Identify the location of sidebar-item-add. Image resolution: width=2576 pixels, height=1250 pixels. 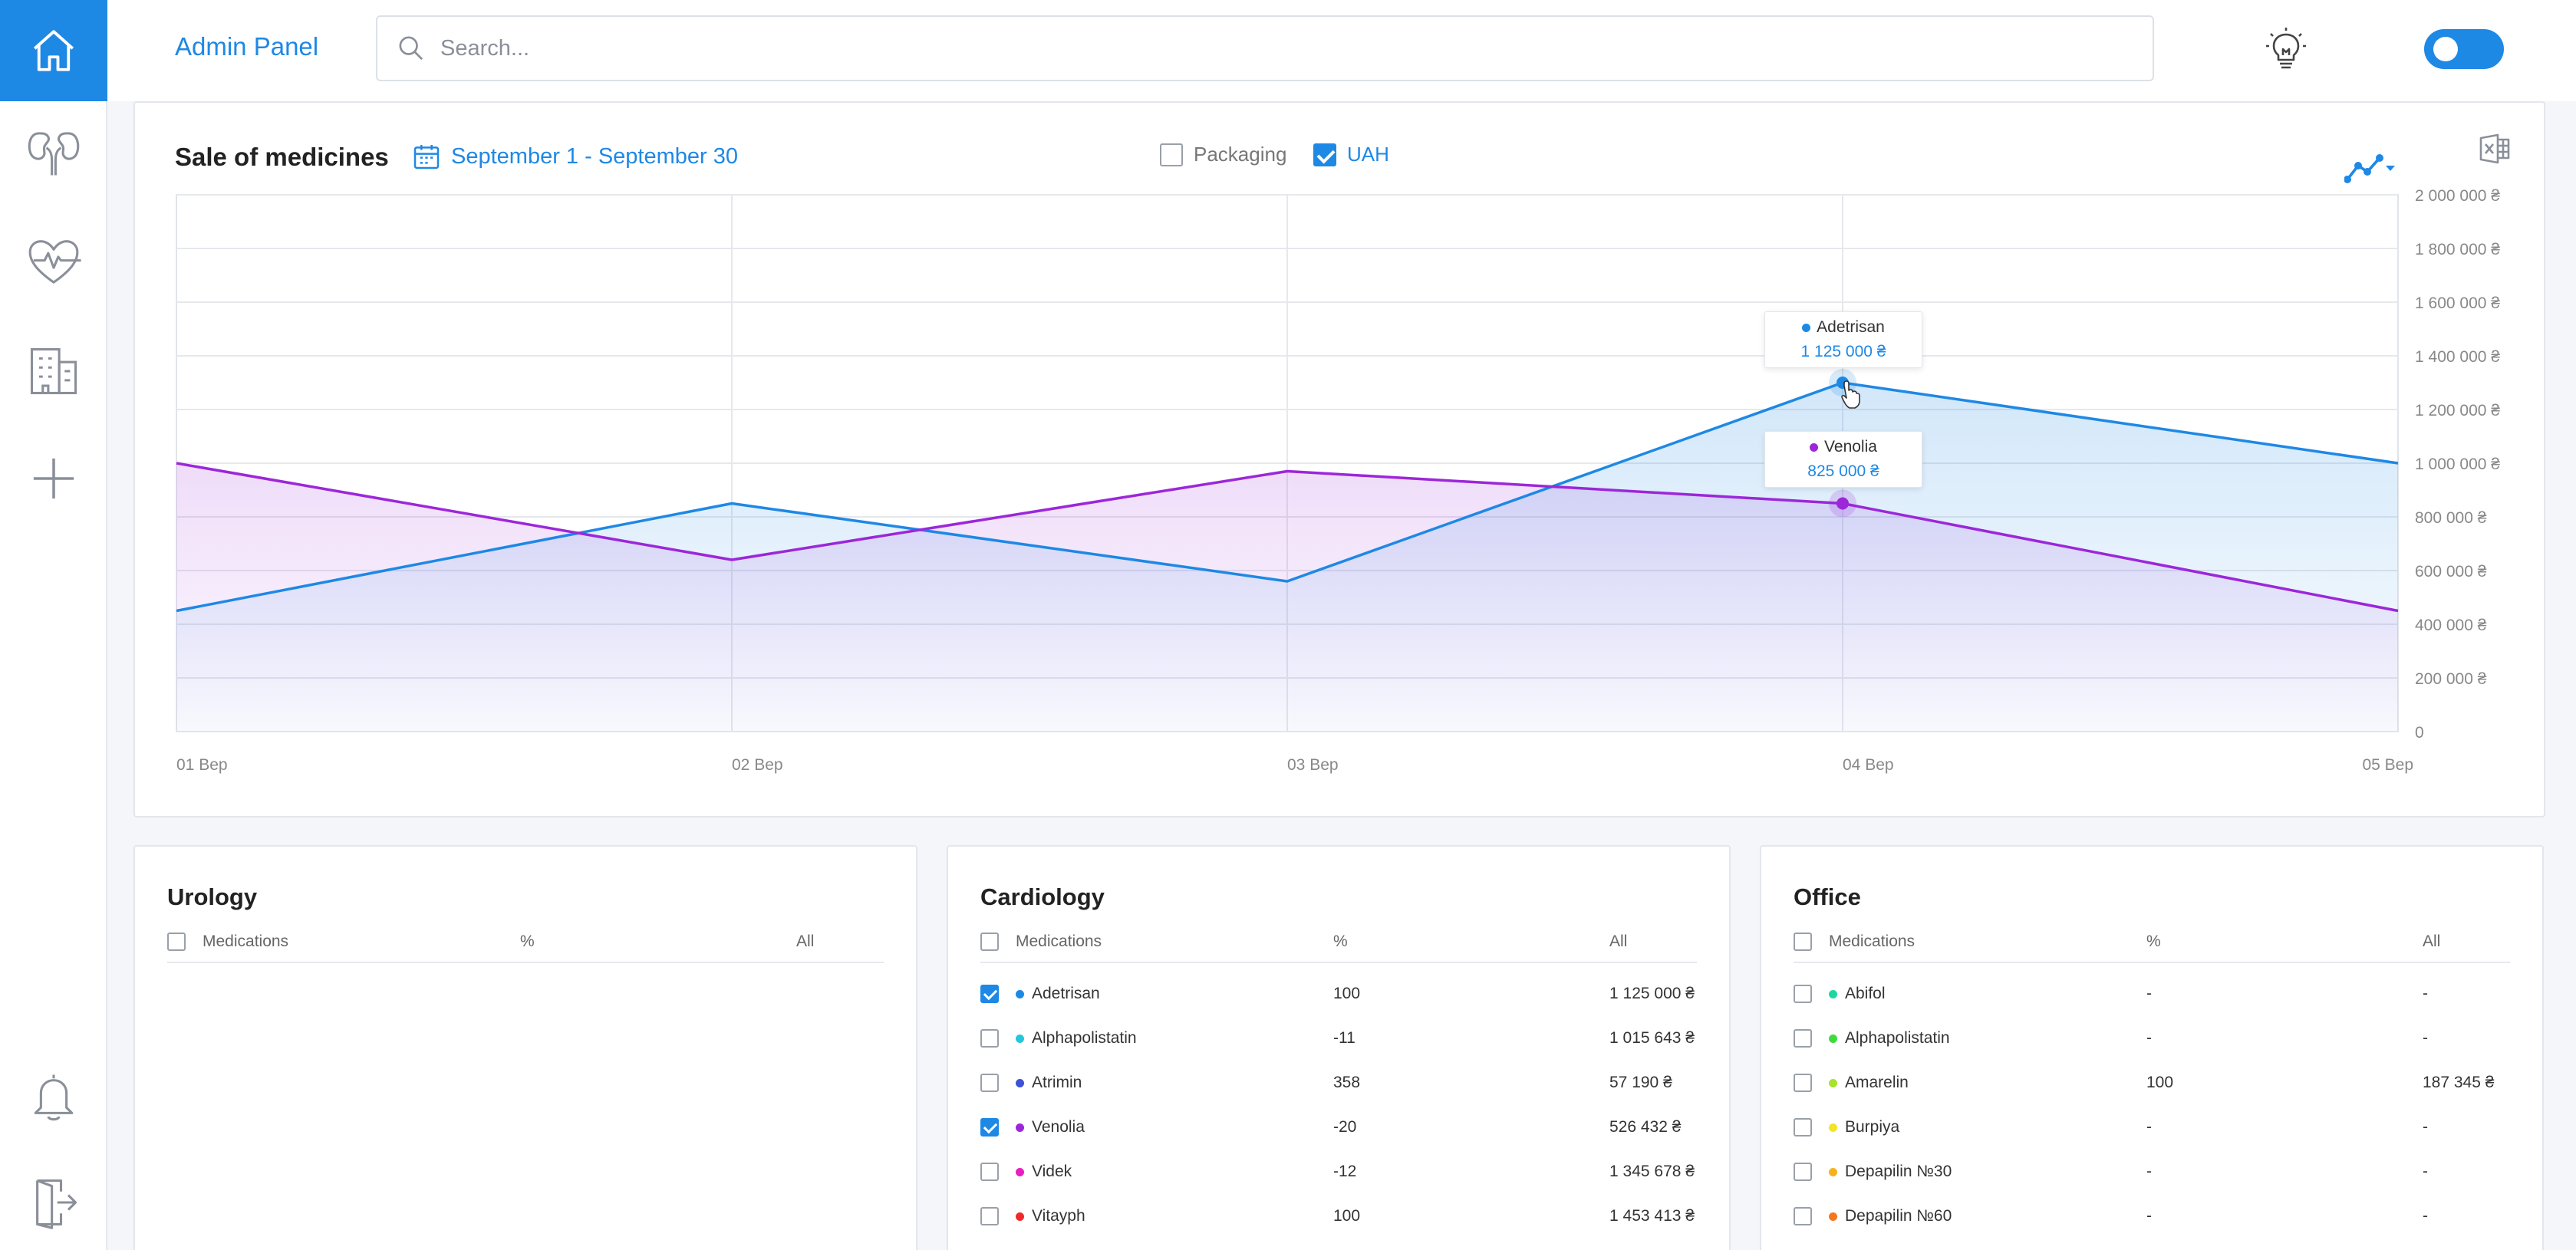
(53, 479).